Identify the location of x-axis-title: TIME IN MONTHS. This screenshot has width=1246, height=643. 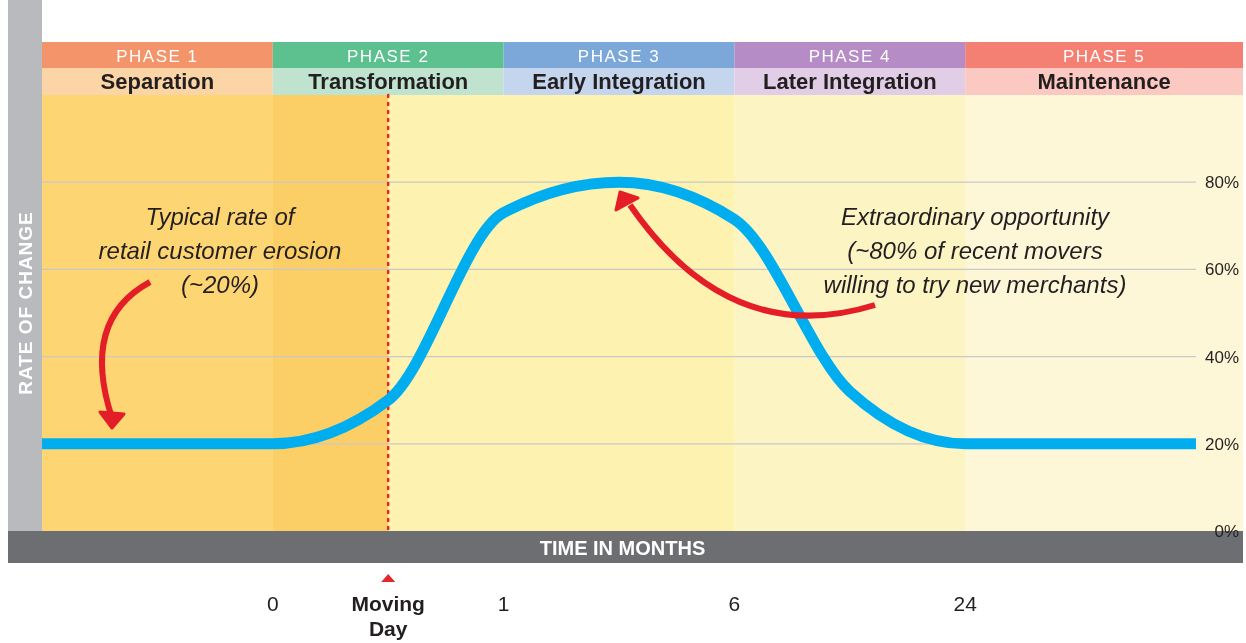
(622, 548).